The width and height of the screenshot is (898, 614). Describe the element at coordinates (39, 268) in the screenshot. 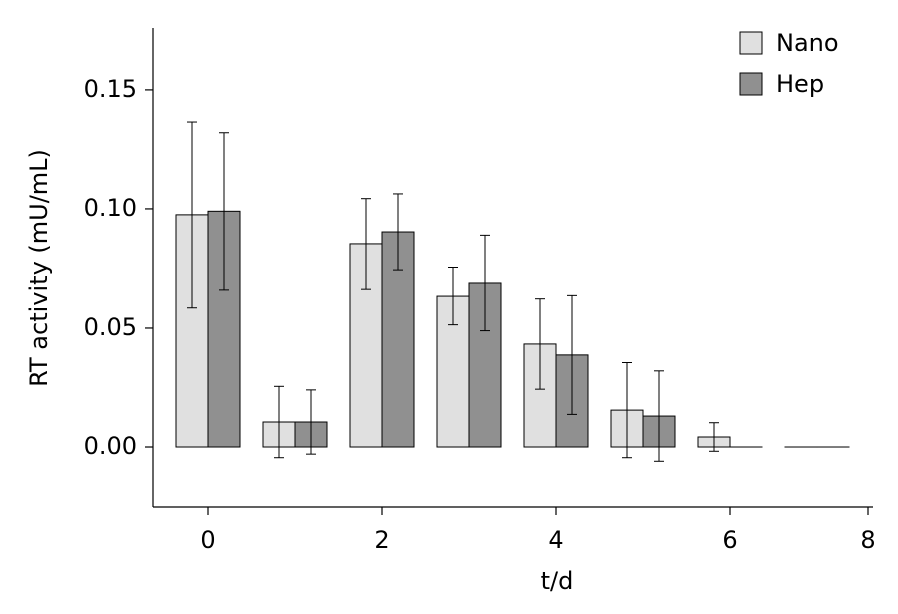

I see `y-axis-label: RT activity (mU/mL)` at that location.